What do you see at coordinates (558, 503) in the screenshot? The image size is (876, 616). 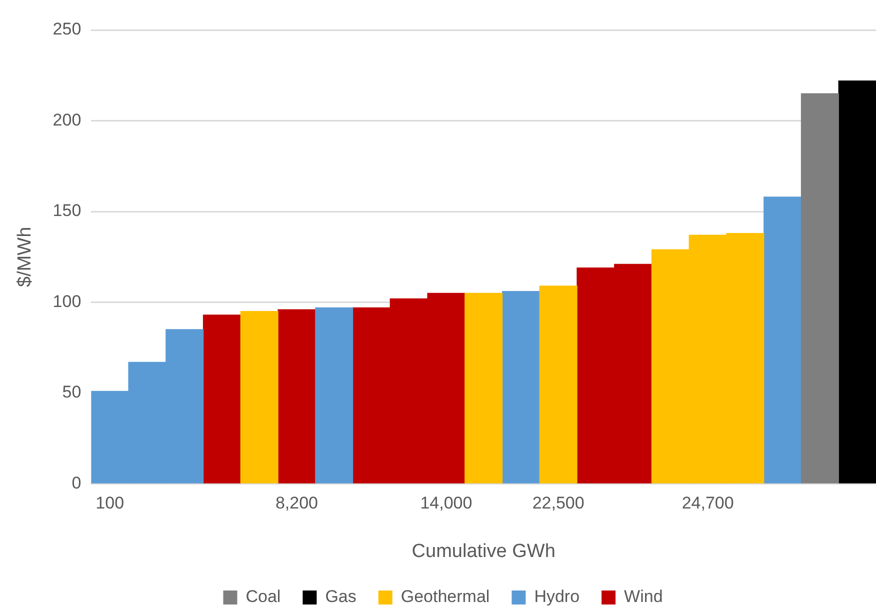 I see `x-tick-label: 22,500` at bounding box center [558, 503].